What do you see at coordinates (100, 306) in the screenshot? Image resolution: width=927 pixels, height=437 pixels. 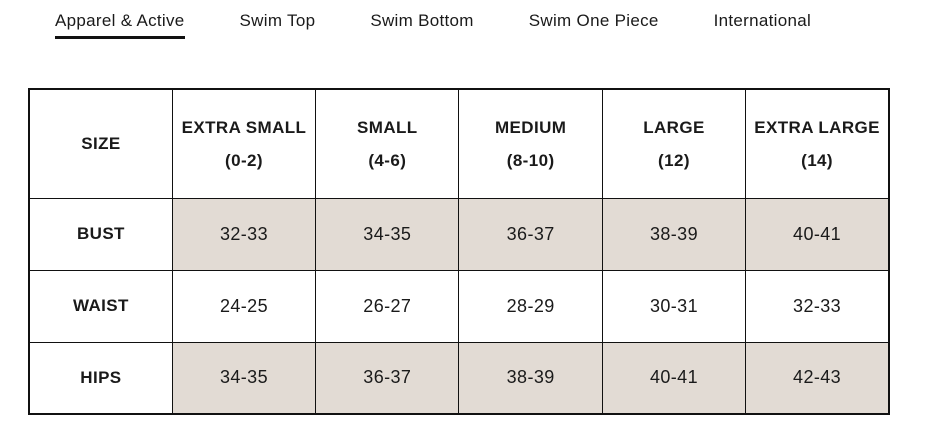 I see `row-label-waist: WAIST` at bounding box center [100, 306].